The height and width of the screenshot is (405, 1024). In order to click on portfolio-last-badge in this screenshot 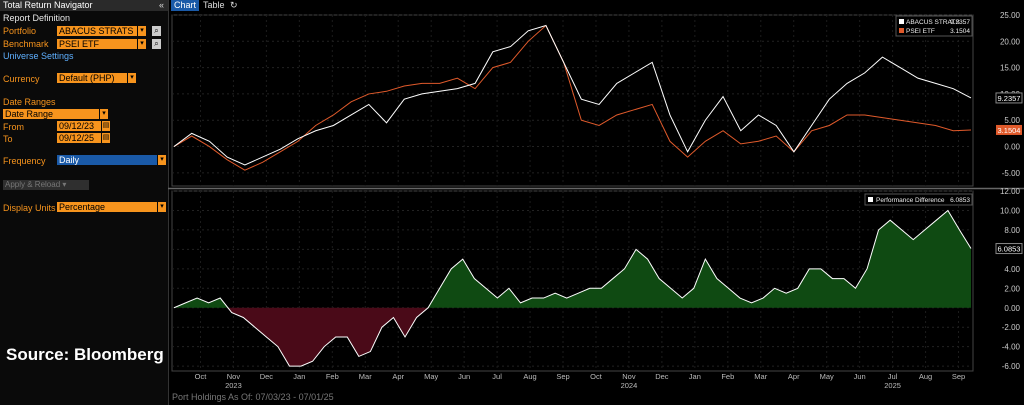, I will do `click(1009, 98)`.